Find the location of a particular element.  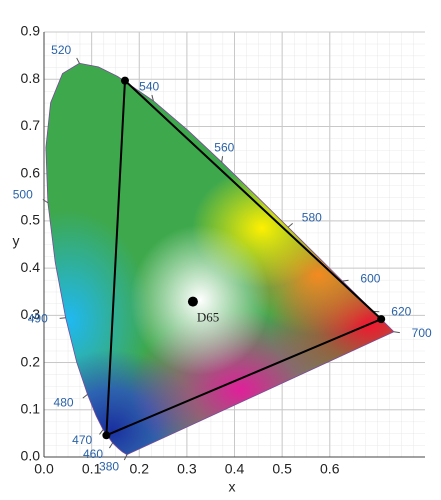

wavelength-label: 580 is located at coordinates (312, 217).